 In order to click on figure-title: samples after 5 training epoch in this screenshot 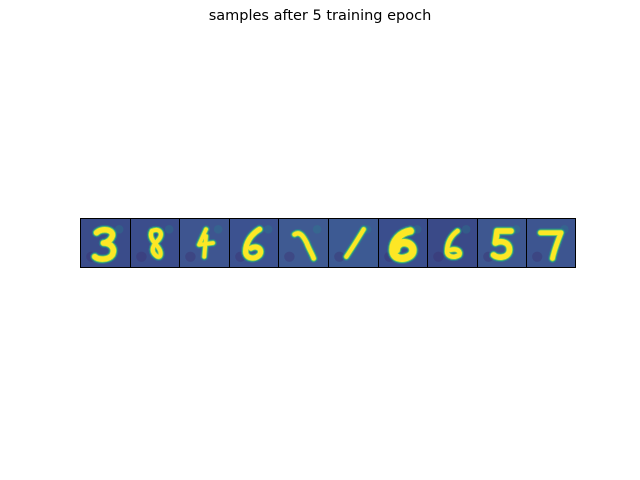, I will do `click(320, 16)`.